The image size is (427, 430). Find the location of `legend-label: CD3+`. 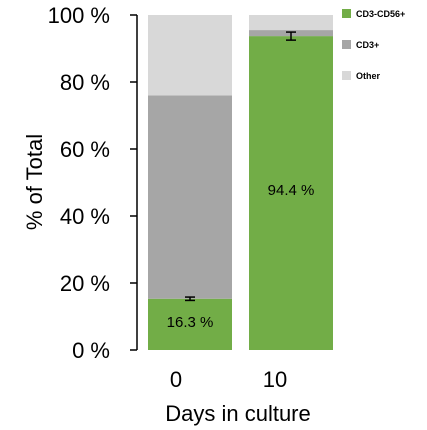

legend-label: CD3+ is located at coordinates (367, 45).